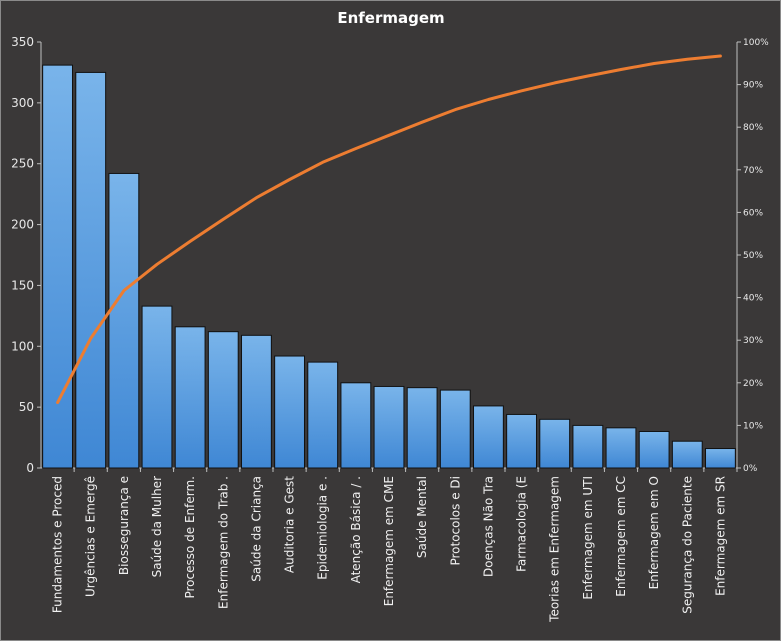 The image size is (781, 641). What do you see at coordinates (753, 128) in the screenshot?
I see `y2-tick-label: 80%` at bounding box center [753, 128].